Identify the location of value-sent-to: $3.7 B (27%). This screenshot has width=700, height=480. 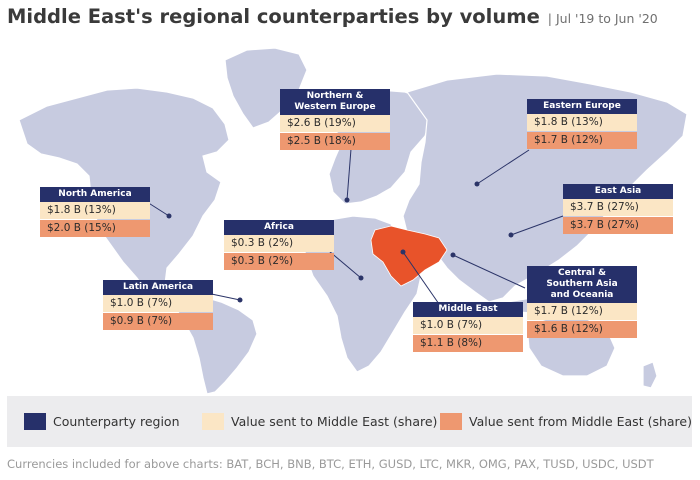
(618, 207).